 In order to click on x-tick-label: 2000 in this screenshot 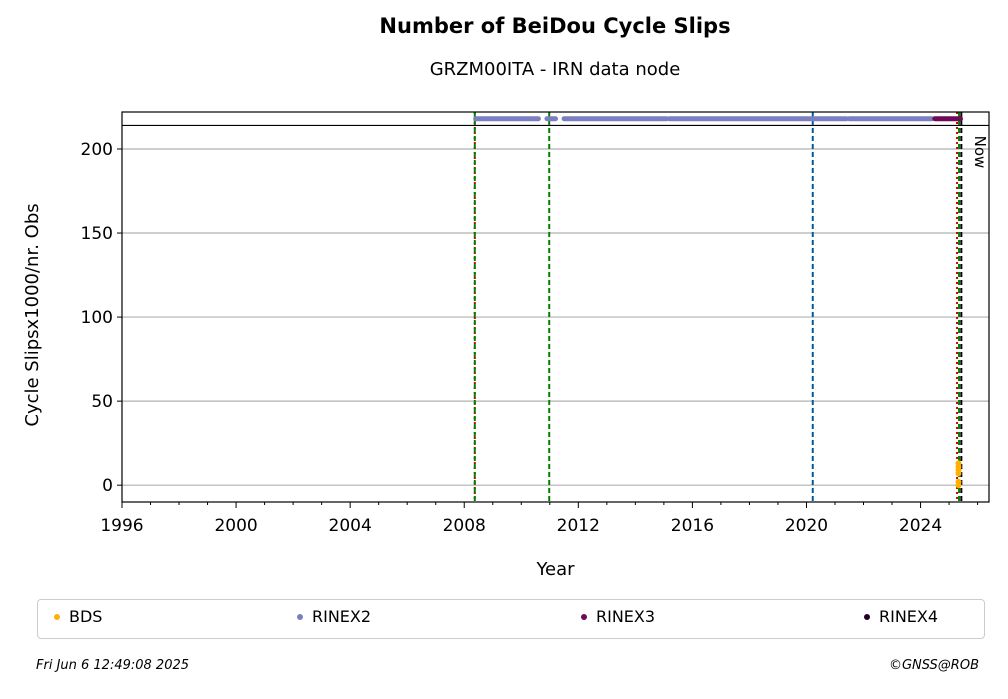, I will do `click(235, 526)`.